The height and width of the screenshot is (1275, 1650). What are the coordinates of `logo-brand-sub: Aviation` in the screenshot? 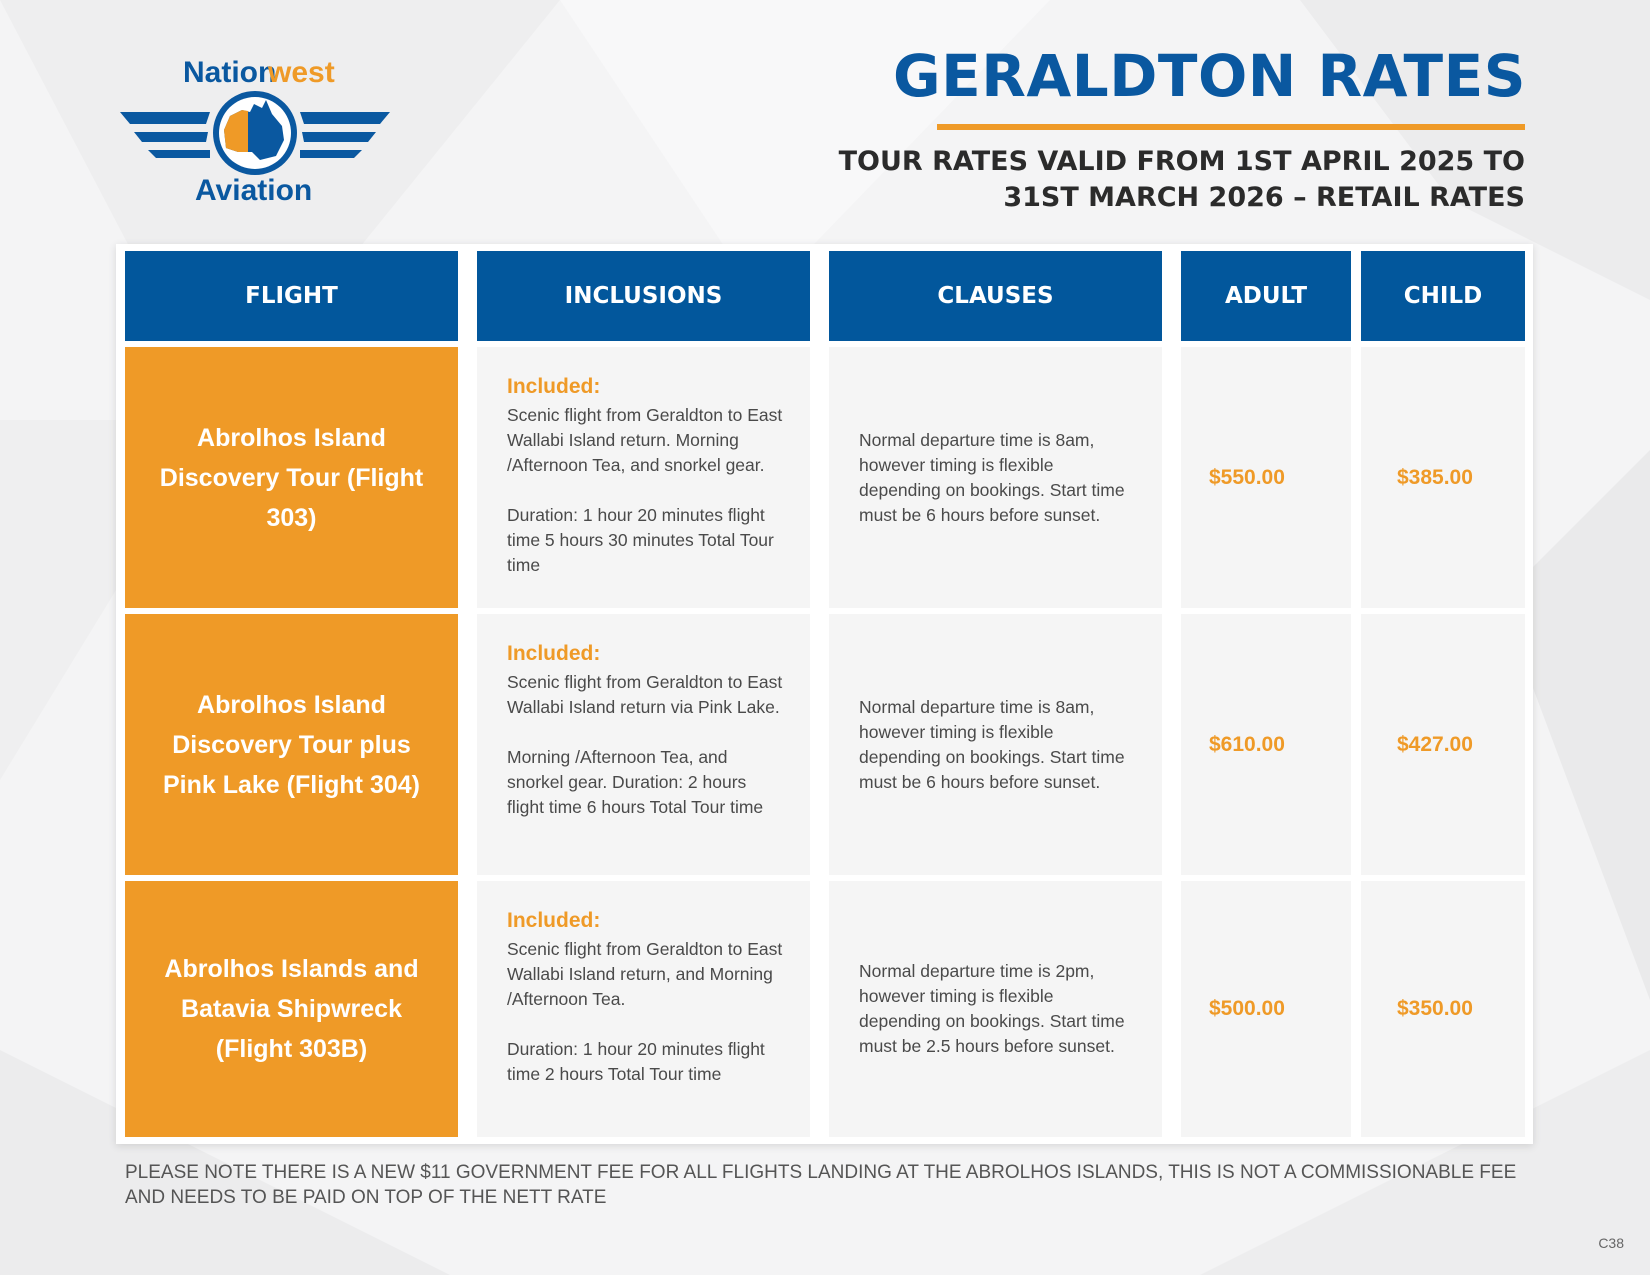 It's located at (253, 190).